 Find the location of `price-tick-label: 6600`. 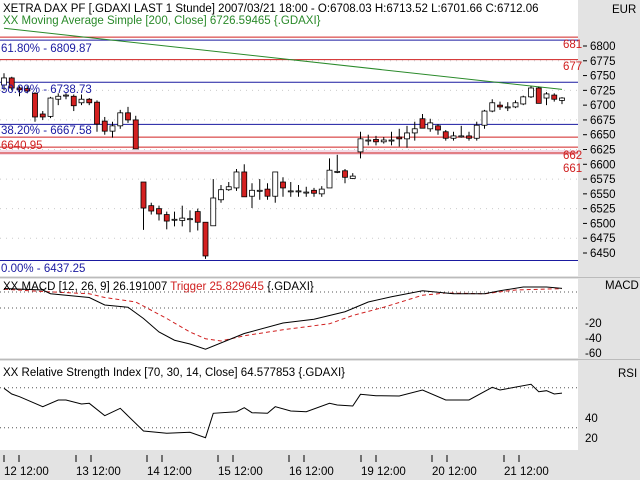

price-tick-label: 6600 is located at coordinates (603, 165).